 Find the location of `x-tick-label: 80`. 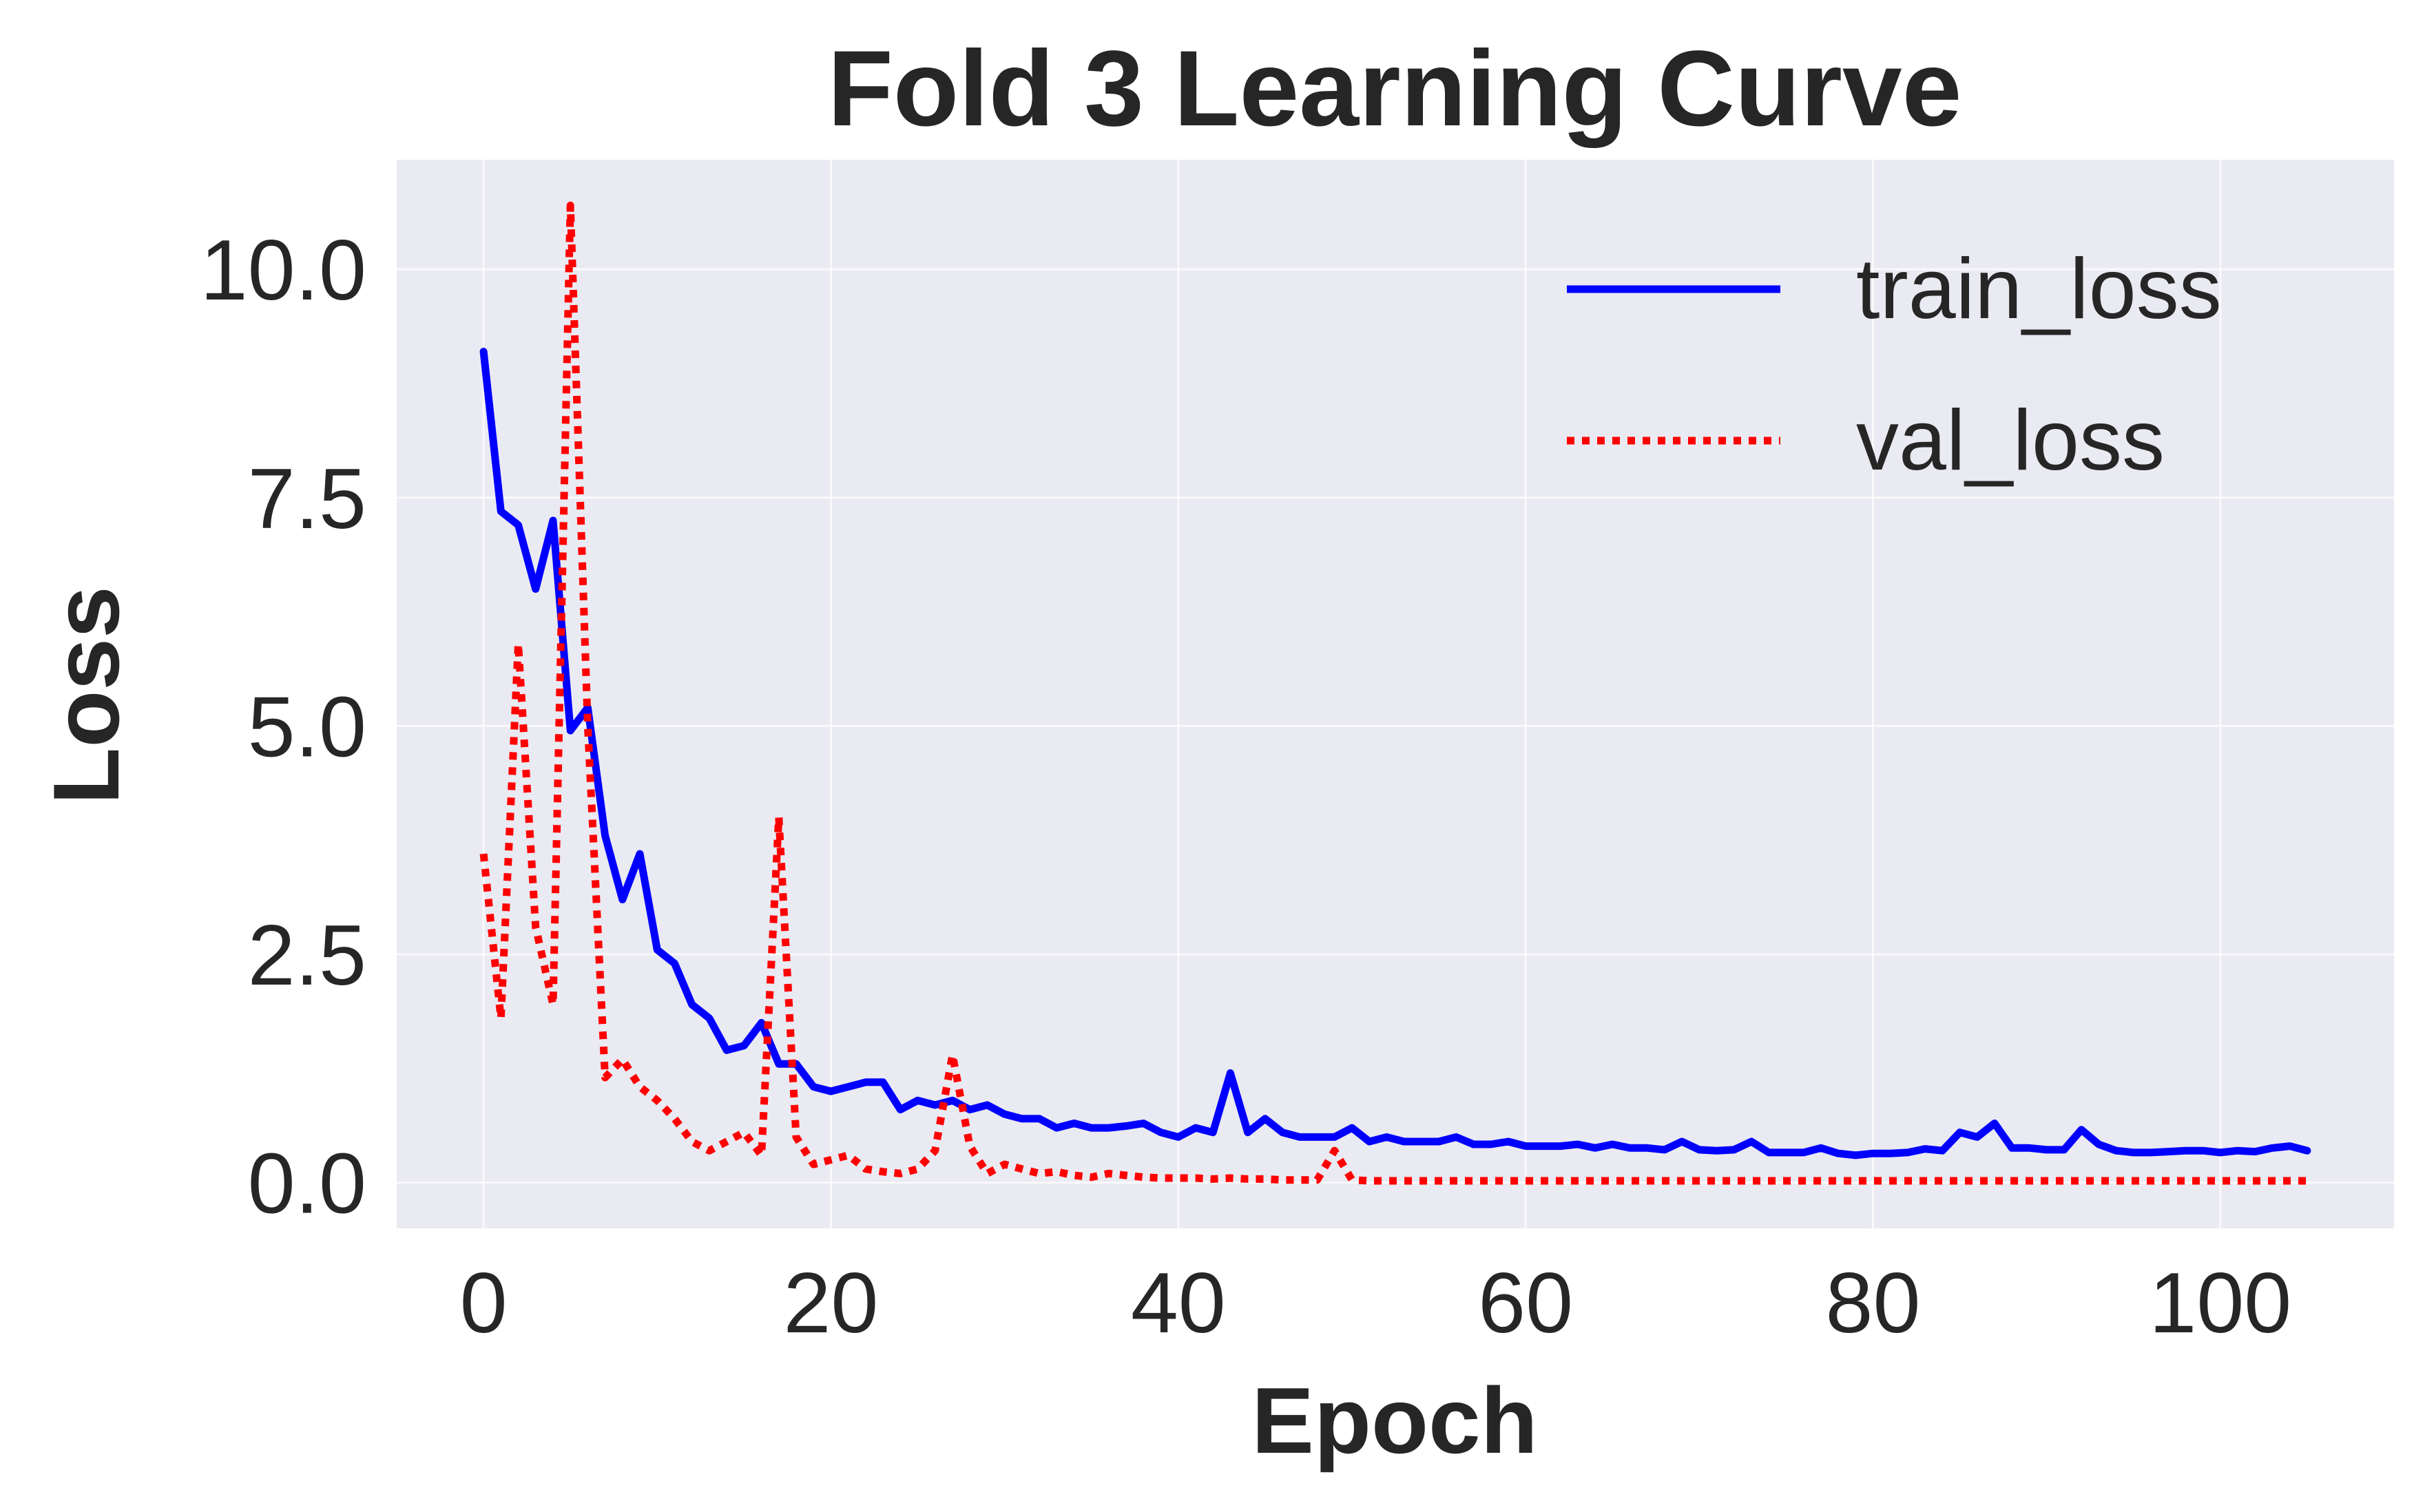

x-tick-label: 80 is located at coordinates (1873, 1303).